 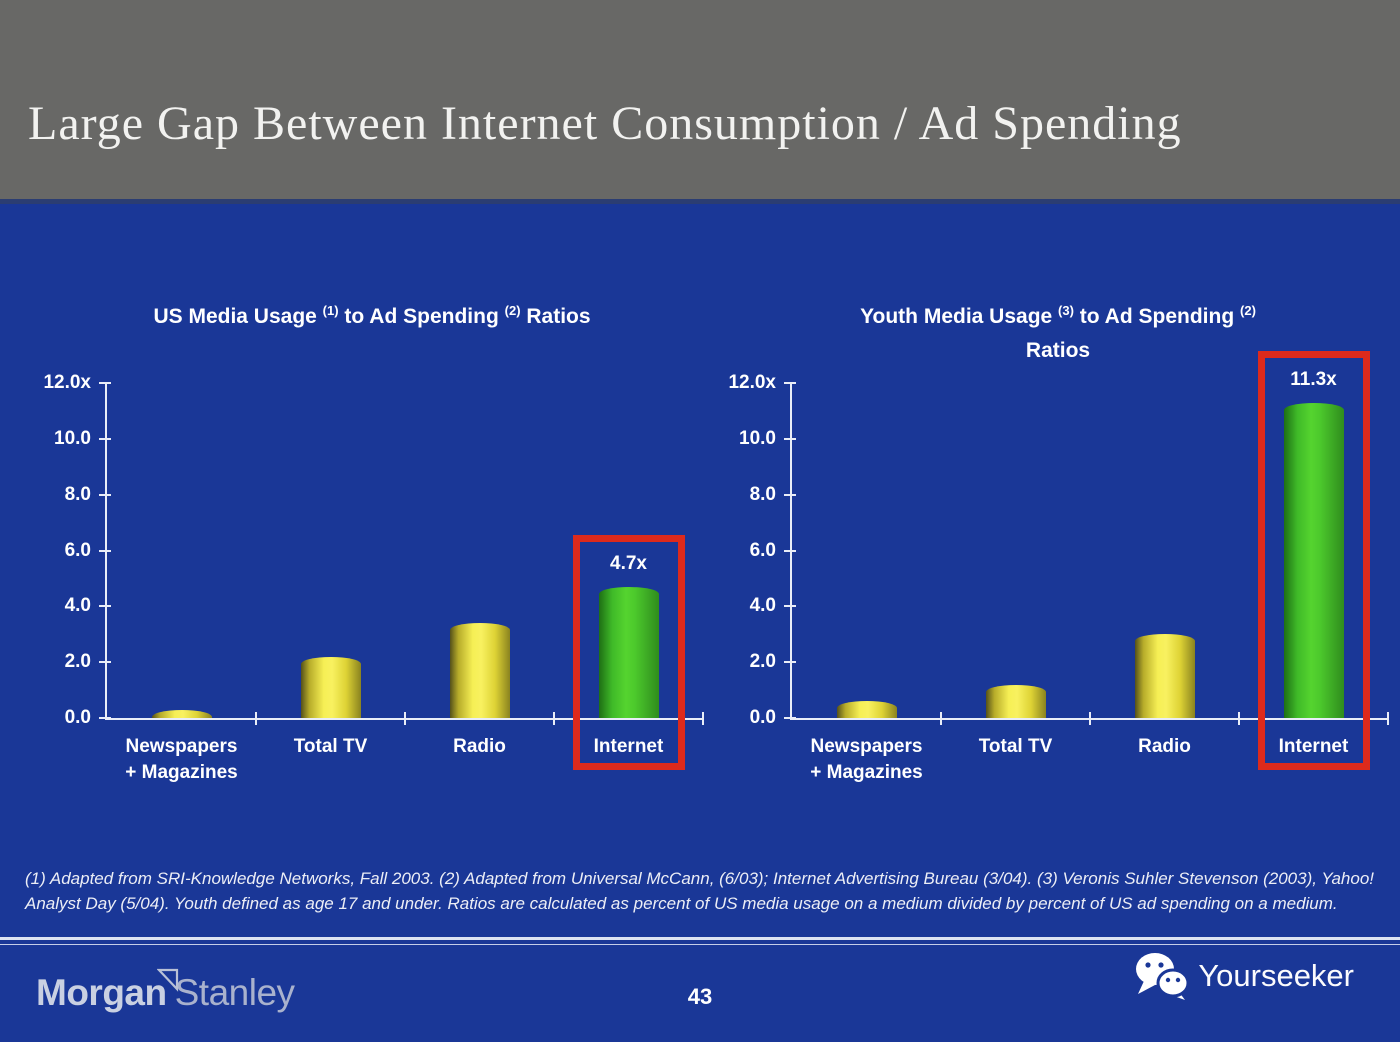 What do you see at coordinates (700, 996) in the screenshot?
I see `page-number: 43` at bounding box center [700, 996].